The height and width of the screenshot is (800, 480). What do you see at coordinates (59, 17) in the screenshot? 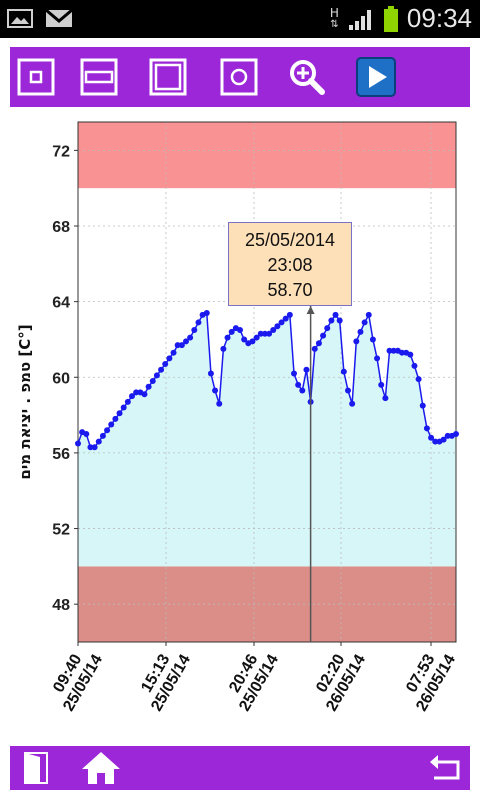
I see `gmail-icon` at bounding box center [59, 17].